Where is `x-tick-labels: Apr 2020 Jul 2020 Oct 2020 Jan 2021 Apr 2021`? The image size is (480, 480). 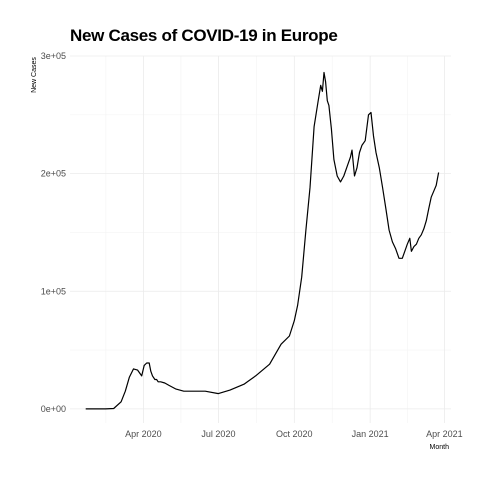
x-tick-labels: Apr 2020 Jul 2020 Oct 2020 Jan 2021 Apr 2021 is located at coordinates (294, 434).